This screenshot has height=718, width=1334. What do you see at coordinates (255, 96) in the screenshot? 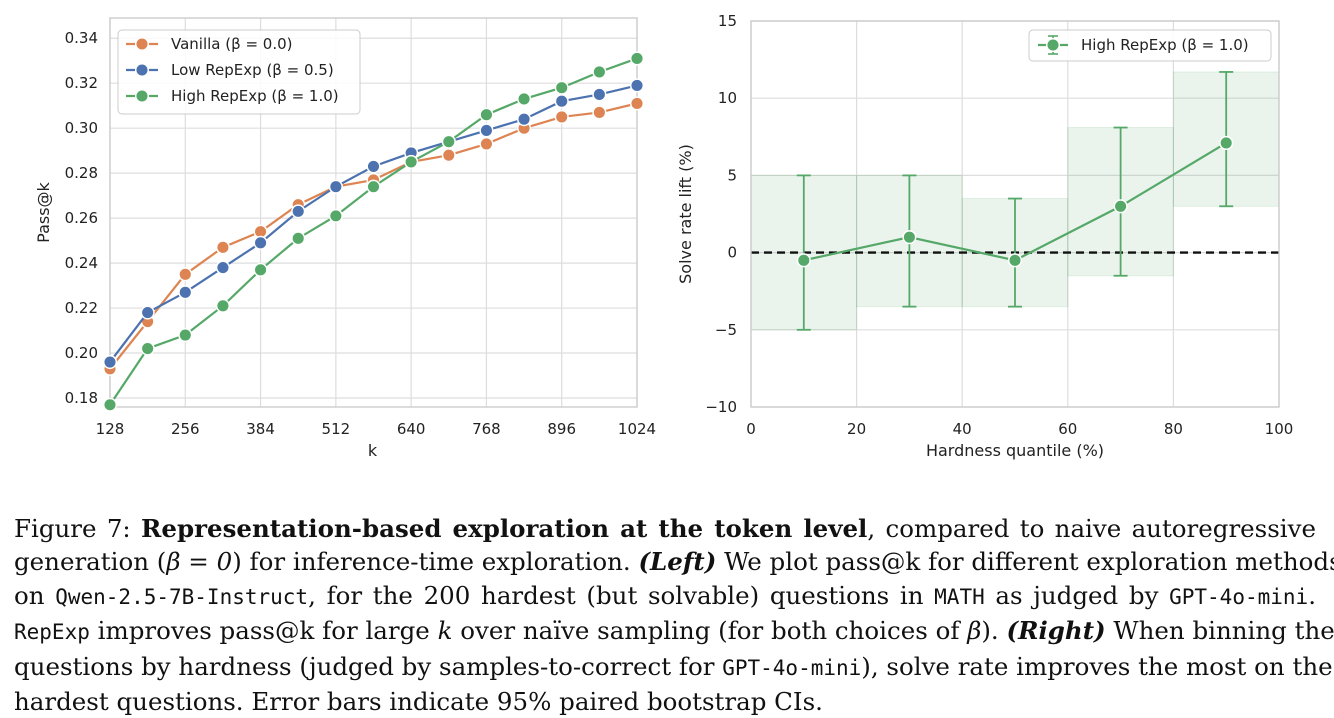
I see `legend-label: High RepExp (β = 1.0)` at bounding box center [255, 96].